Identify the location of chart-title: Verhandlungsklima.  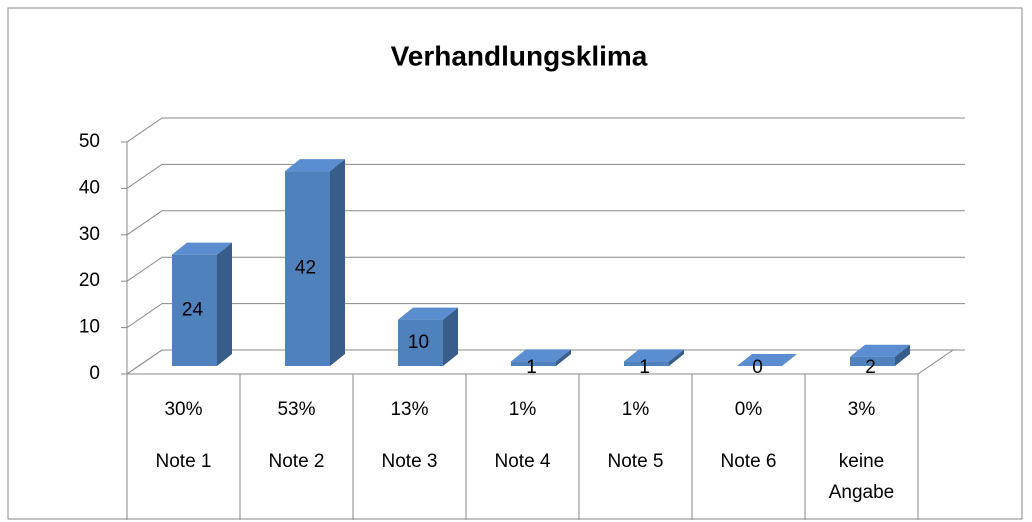
(519, 55).